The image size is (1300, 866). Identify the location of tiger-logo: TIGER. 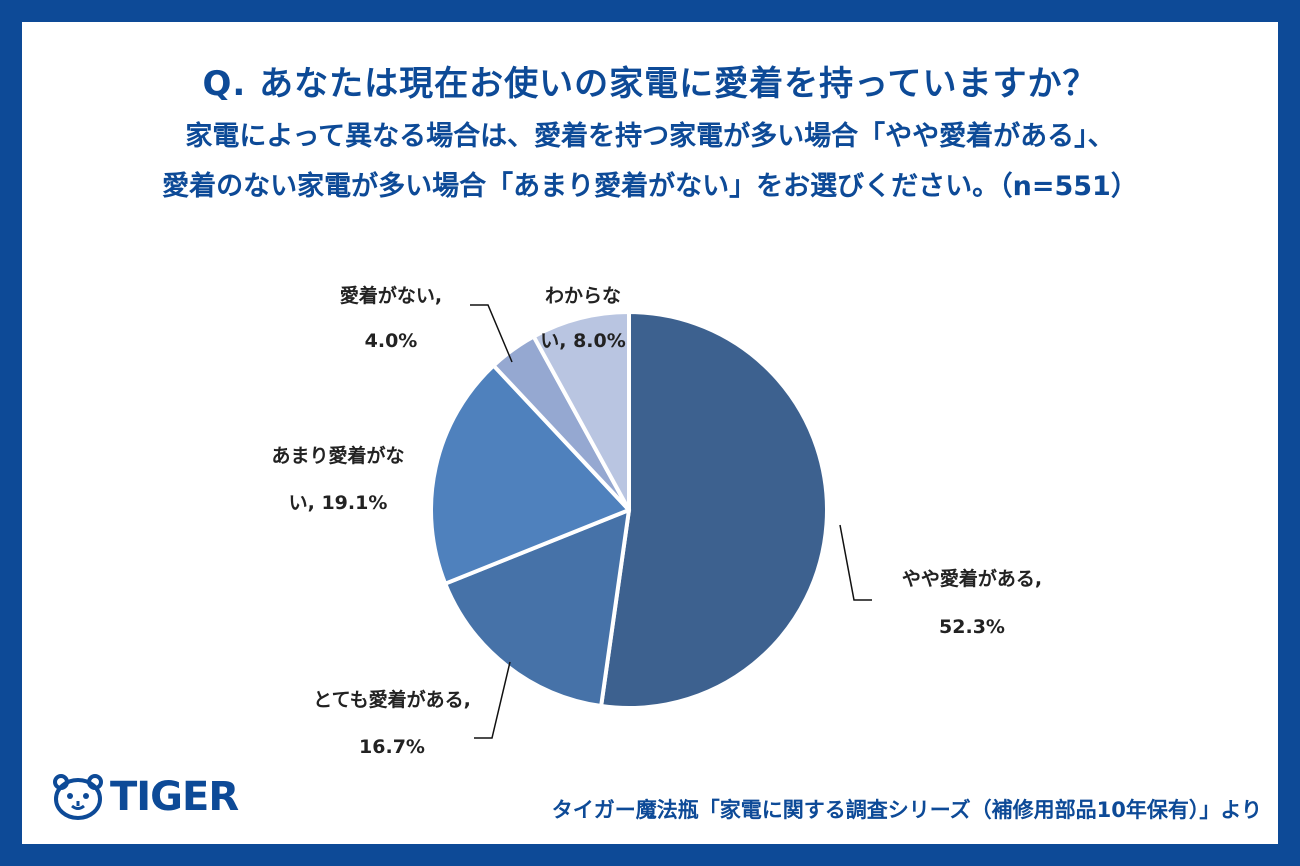
(145, 797).